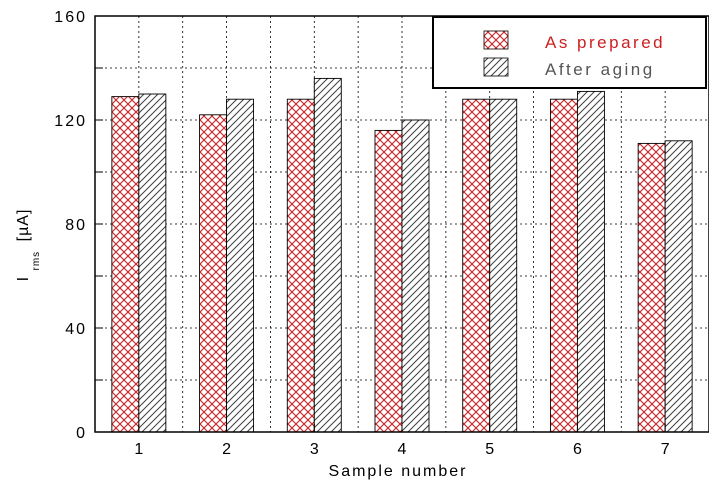 The image size is (709, 488). What do you see at coordinates (489, 449) in the screenshot?
I see `x-tick-label: 5` at bounding box center [489, 449].